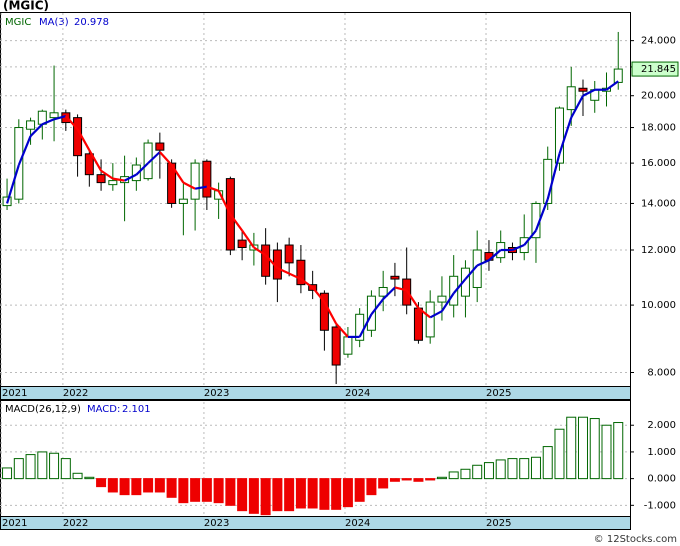  What do you see at coordinates (660, 505) in the screenshot?
I see `y-tick-label: -1.000` at bounding box center [660, 505].